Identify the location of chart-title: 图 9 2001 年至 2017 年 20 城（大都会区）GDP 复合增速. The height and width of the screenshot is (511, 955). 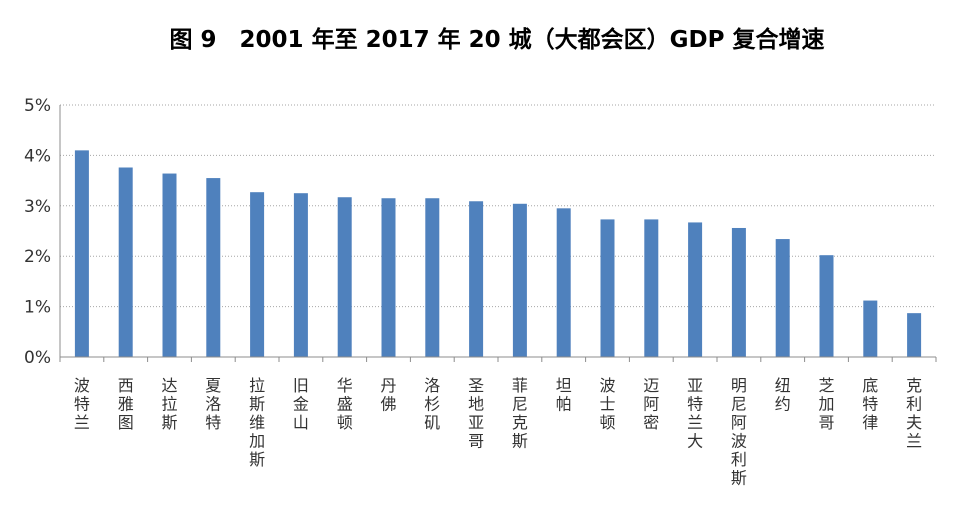
(497, 39).